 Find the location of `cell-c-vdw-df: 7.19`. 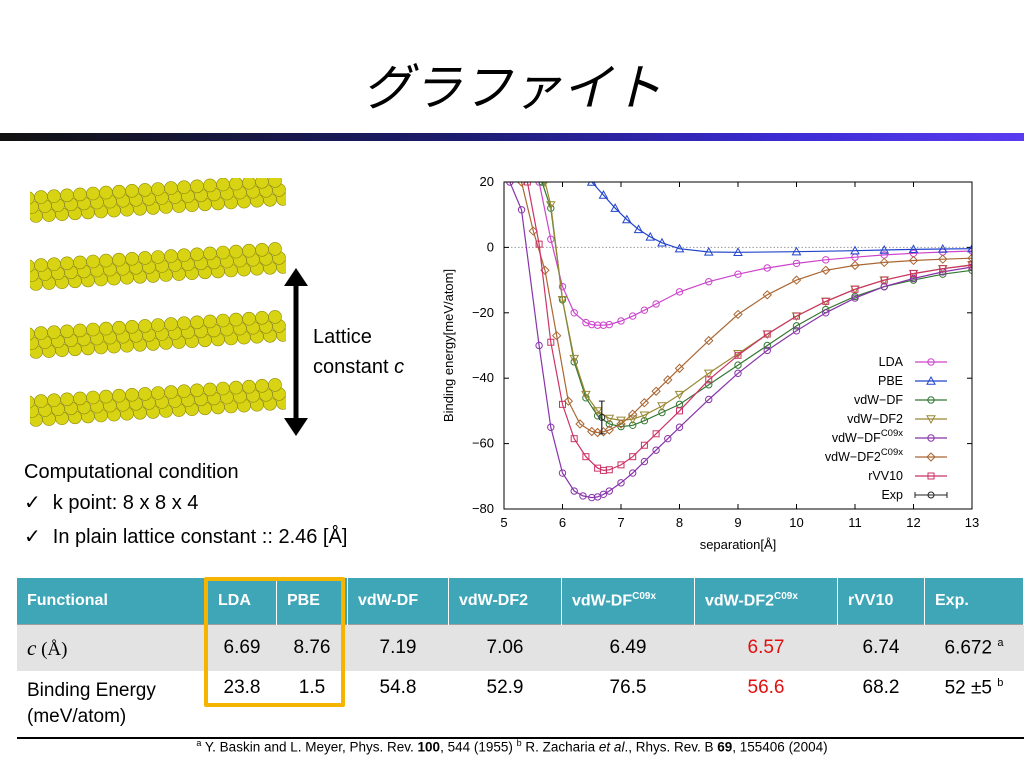

cell-c-vdw-df: 7.19 is located at coordinates (398, 647).